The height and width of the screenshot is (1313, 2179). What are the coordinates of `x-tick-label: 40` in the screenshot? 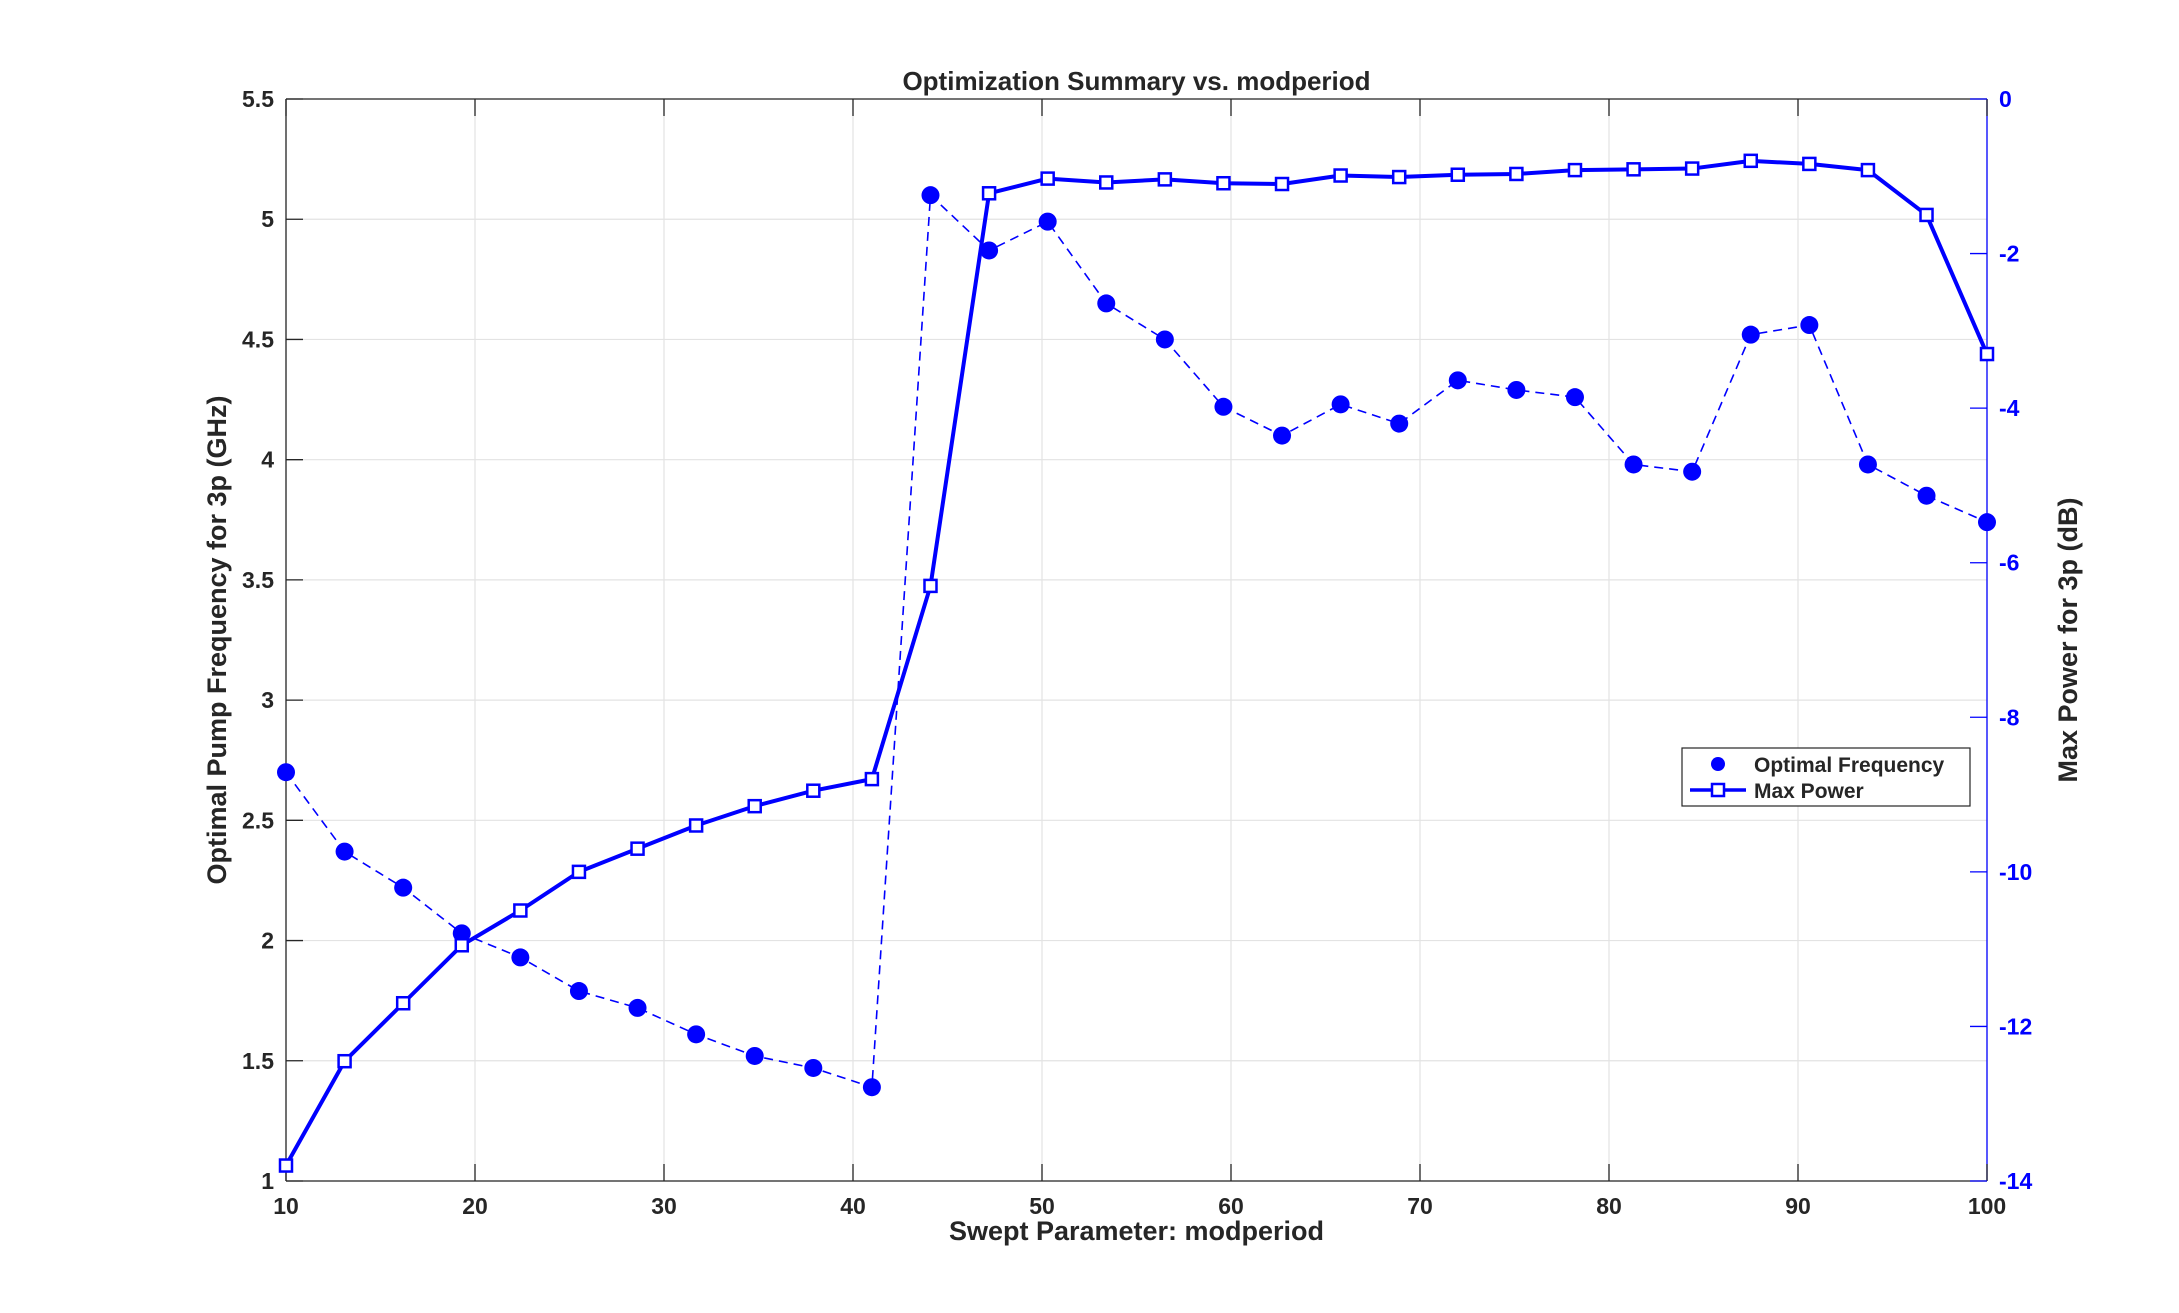 It's located at (853, 1206).